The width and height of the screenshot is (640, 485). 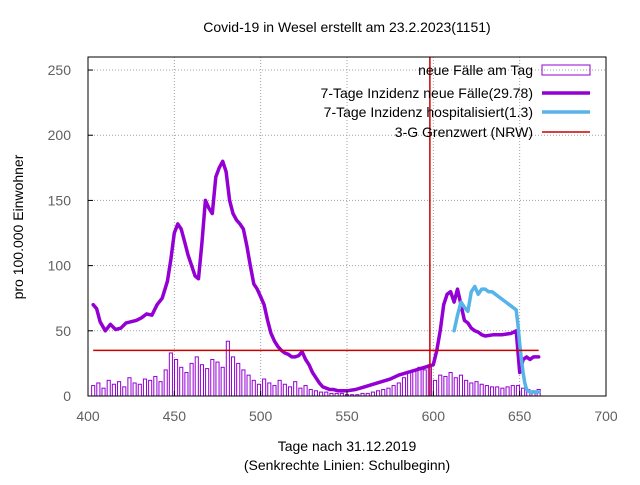 What do you see at coordinates (475, 70) in the screenshot?
I see `legend-label: neue Fälle am Tag` at bounding box center [475, 70].